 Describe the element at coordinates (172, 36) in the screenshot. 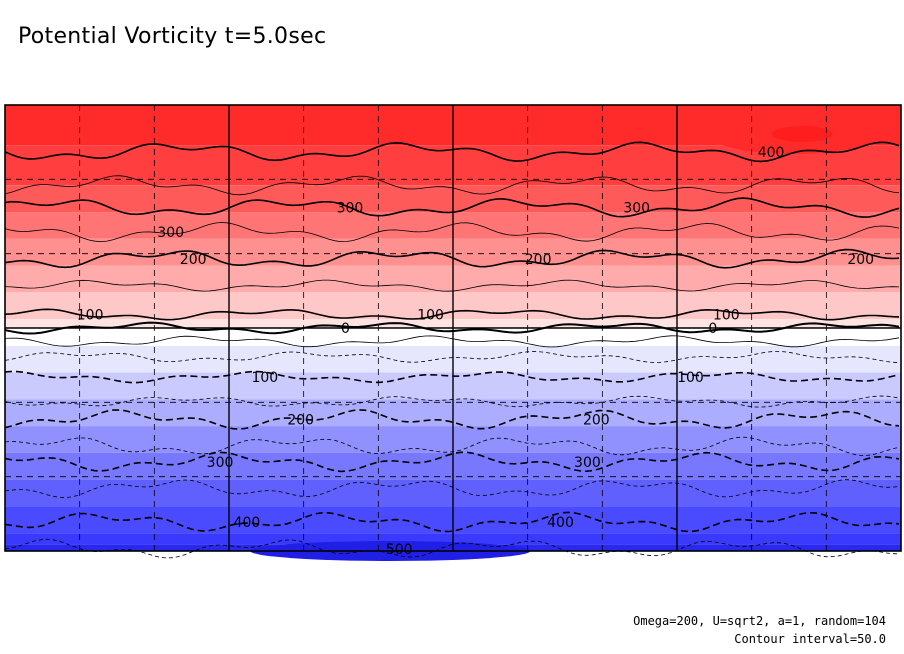

I see `chart-title: Potential Vorticity t=5.0sec` at that location.